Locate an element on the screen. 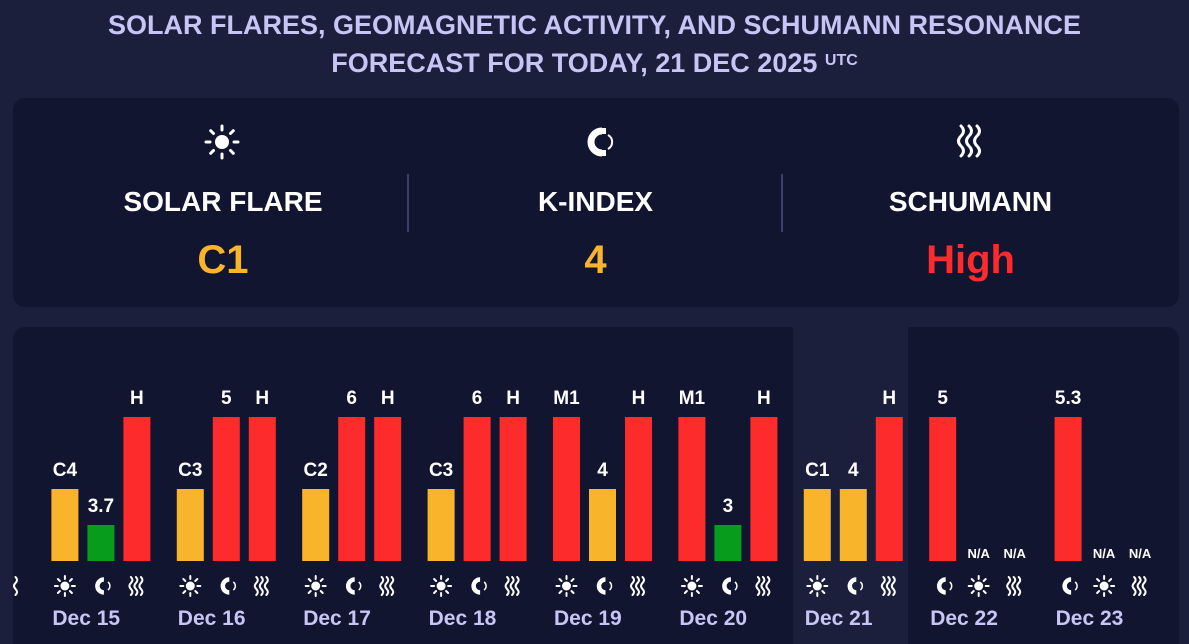 Image resolution: width=1189 pixels, height=644 pixels. solar-flare-label: SOLAR FLARE is located at coordinates (223, 201).